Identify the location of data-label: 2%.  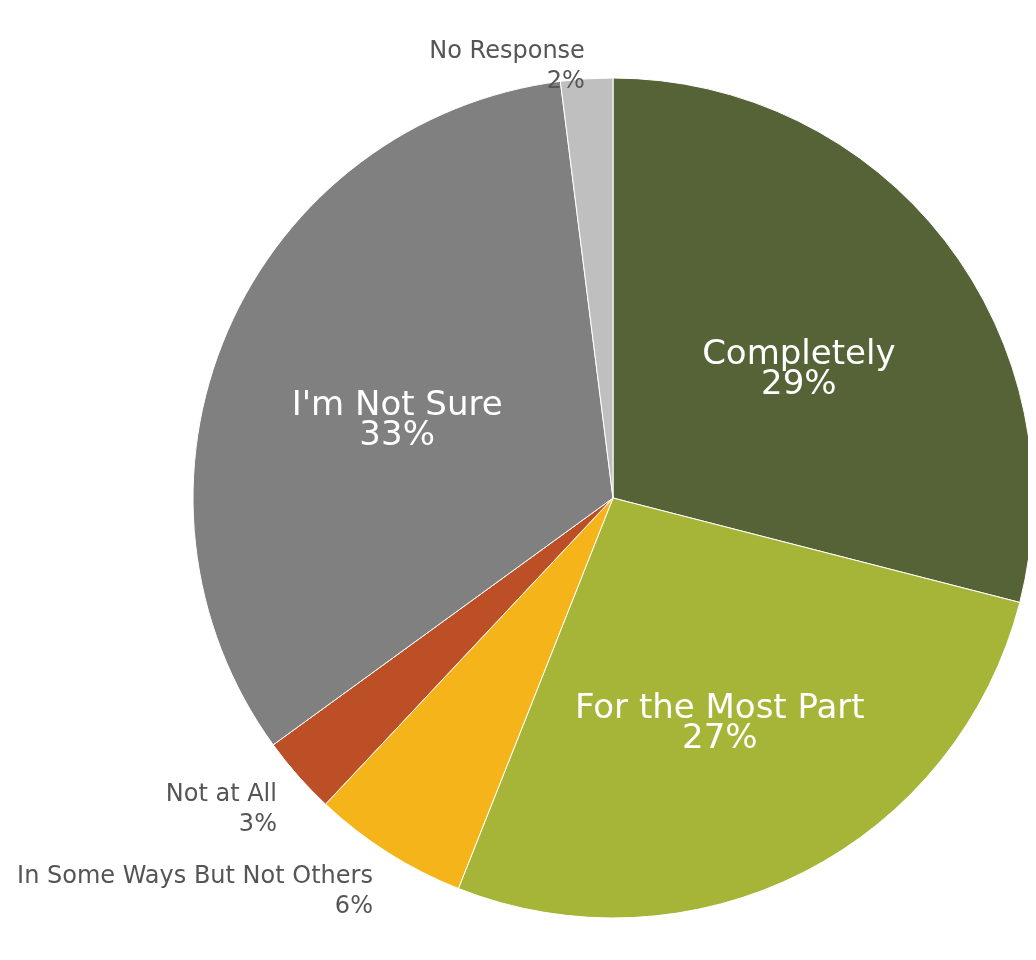
(565, 79).